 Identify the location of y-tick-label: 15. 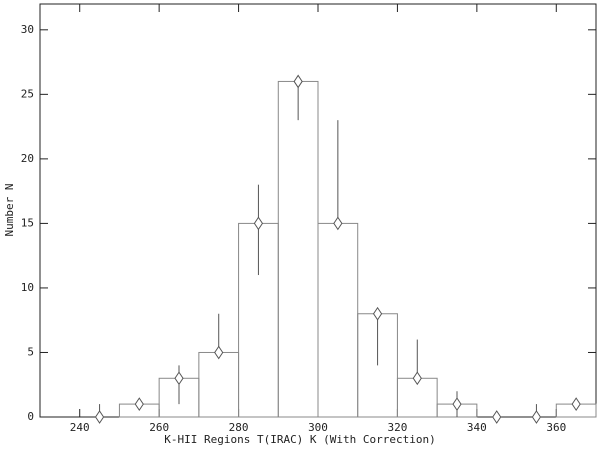
(27, 222).